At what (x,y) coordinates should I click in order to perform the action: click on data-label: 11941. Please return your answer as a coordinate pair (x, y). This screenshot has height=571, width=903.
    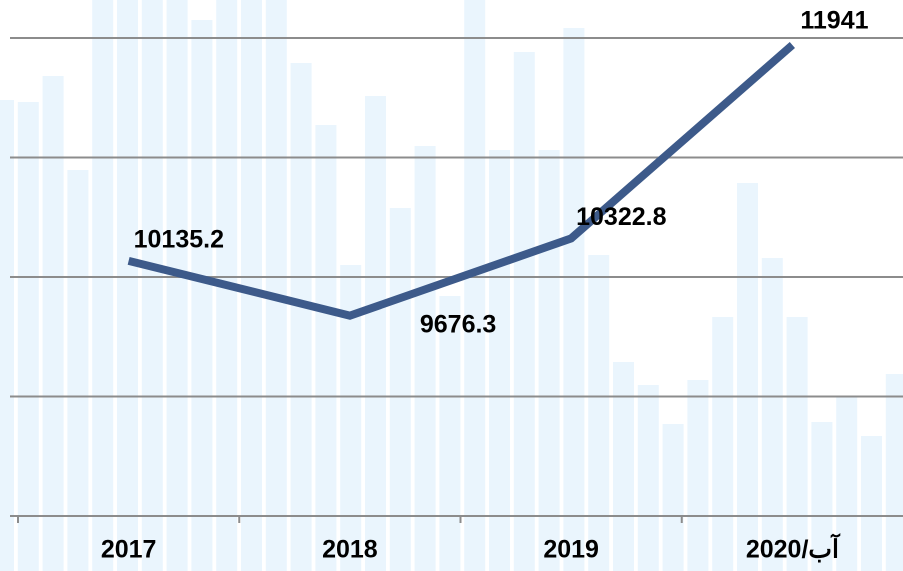
    Looking at the image, I should click on (834, 21).